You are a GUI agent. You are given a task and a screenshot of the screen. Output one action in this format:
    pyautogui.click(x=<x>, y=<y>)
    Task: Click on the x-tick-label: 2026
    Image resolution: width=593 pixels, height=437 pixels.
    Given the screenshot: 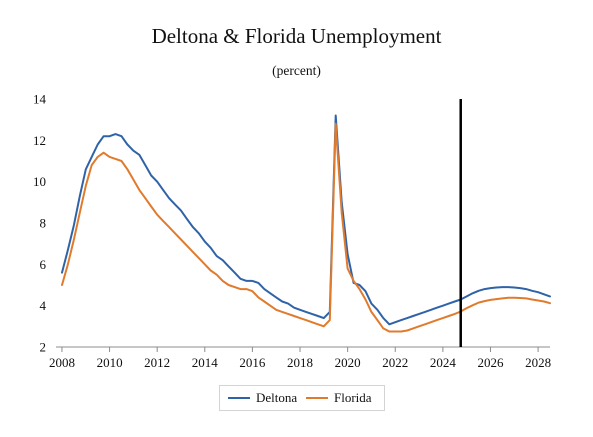 What is the action you would take?
    pyautogui.click(x=490, y=362)
    